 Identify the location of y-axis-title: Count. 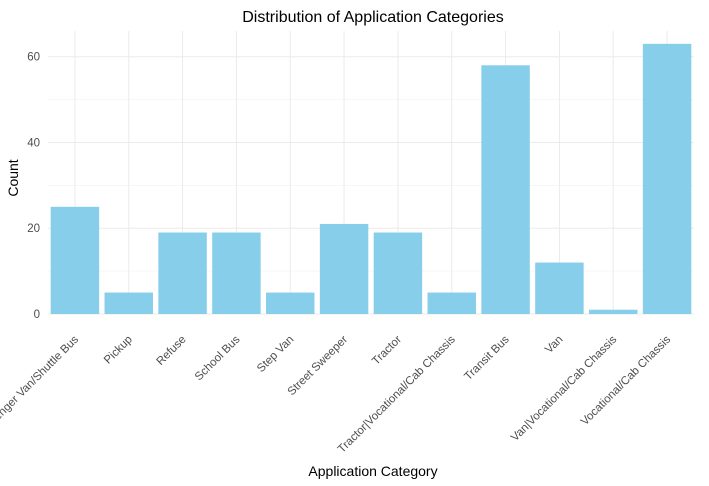
(13, 177).